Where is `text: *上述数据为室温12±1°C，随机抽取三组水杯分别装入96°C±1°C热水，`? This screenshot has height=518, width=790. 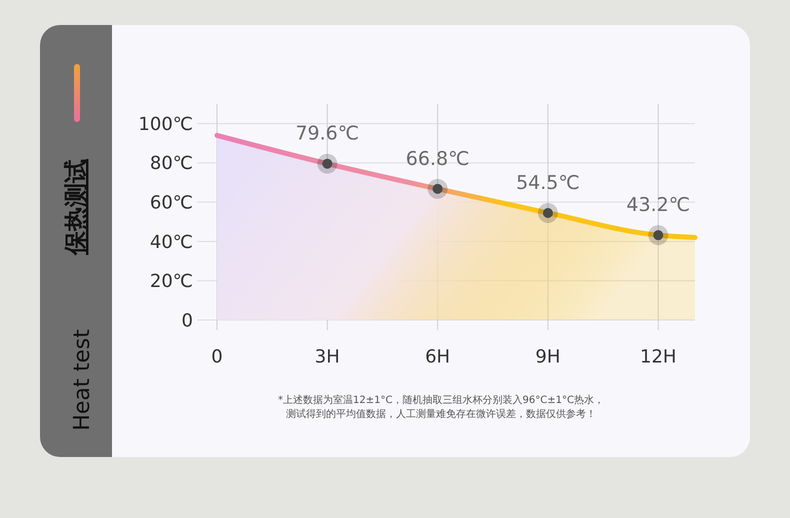
text: *上述数据为室温12±1°C，随机抽取三组水杯分别装入96°C±1°C热水， is located at coordinates (441, 400).